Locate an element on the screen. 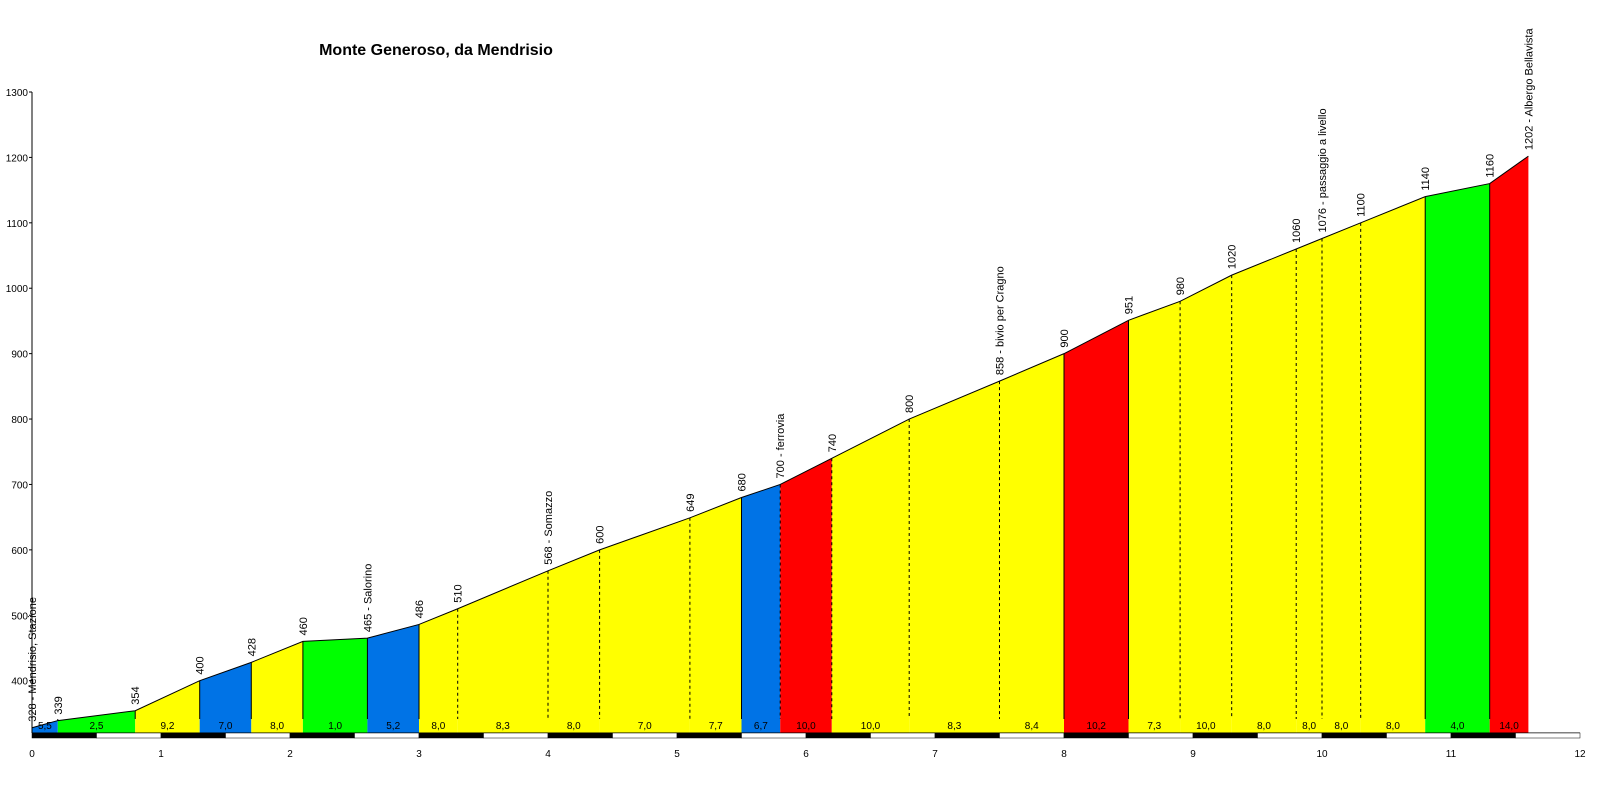 The image size is (1600, 802). elevation-label: 400 is located at coordinates (201, 665).